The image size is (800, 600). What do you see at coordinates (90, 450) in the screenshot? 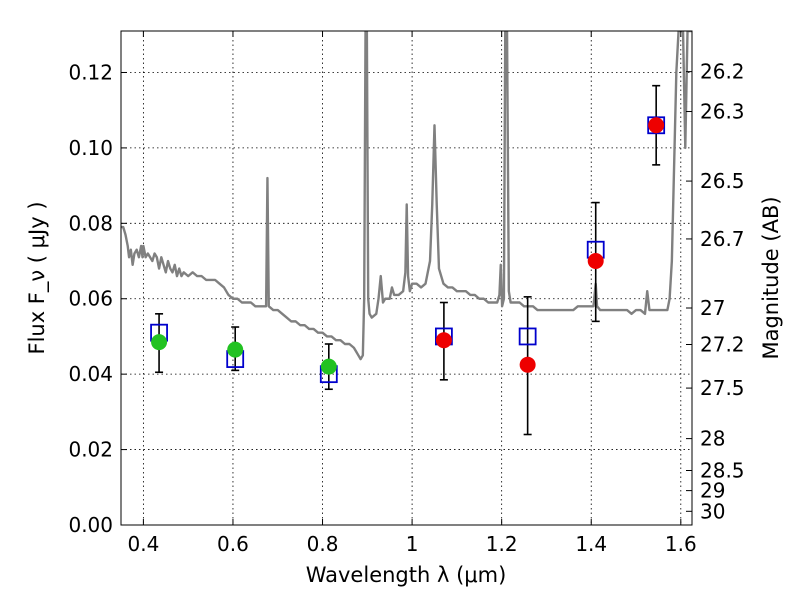
I see `y-tick-label: 0.02` at bounding box center [90, 450].